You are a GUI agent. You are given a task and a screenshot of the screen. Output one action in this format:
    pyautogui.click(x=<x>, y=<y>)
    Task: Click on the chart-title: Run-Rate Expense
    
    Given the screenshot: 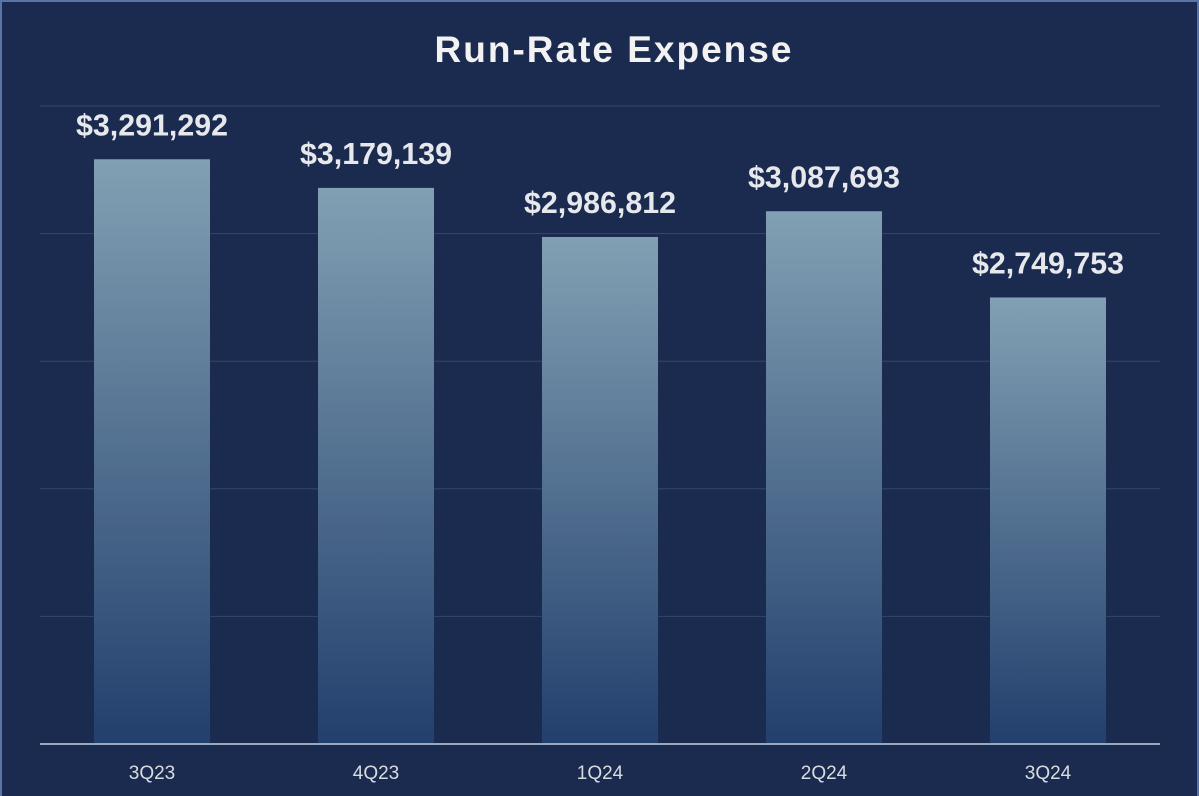 What is the action you would take?
    pyautogui.click(x=614, y=49)
    